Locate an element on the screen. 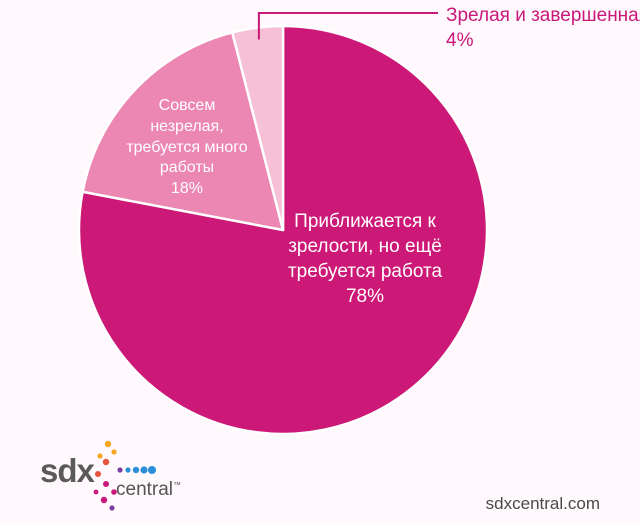 The image size is (640, 525). pie-slice-mature is located at coordinates (258, 128).